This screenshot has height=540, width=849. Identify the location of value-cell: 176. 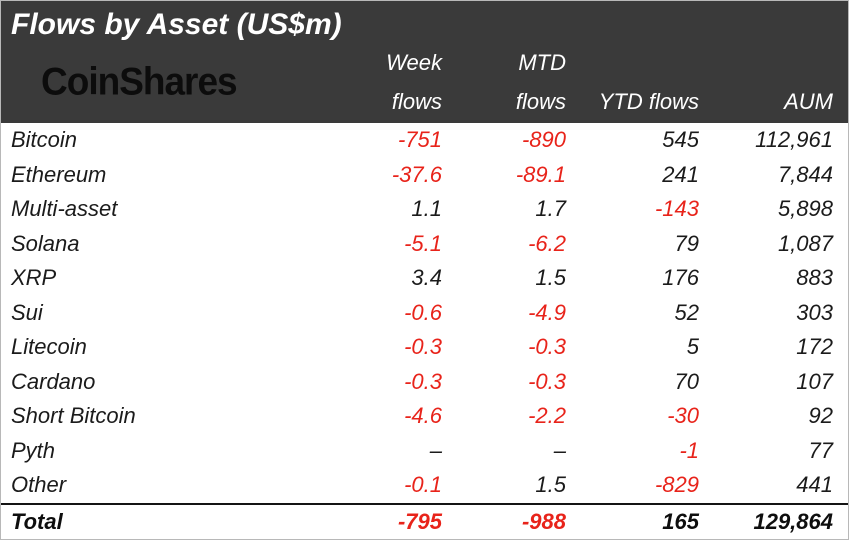
(680, 278).